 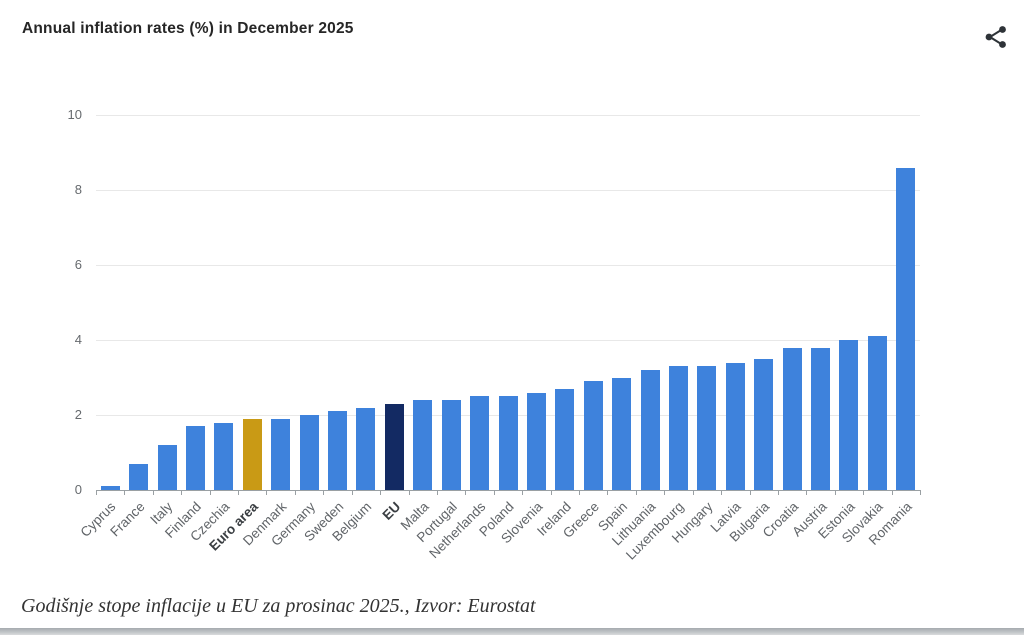 I want to click on parallelogram-logo-icon, so click(x=967, y=581).